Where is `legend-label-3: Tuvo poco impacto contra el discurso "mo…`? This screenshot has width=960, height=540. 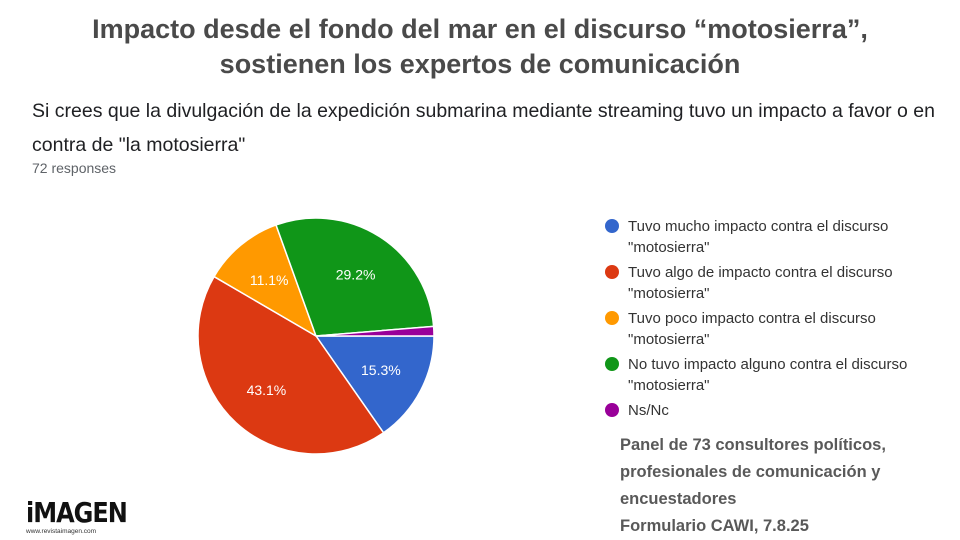 legend-label-3: Tuvo poco impacto contra el discurso "mo… is located at coordinates (752, 329).